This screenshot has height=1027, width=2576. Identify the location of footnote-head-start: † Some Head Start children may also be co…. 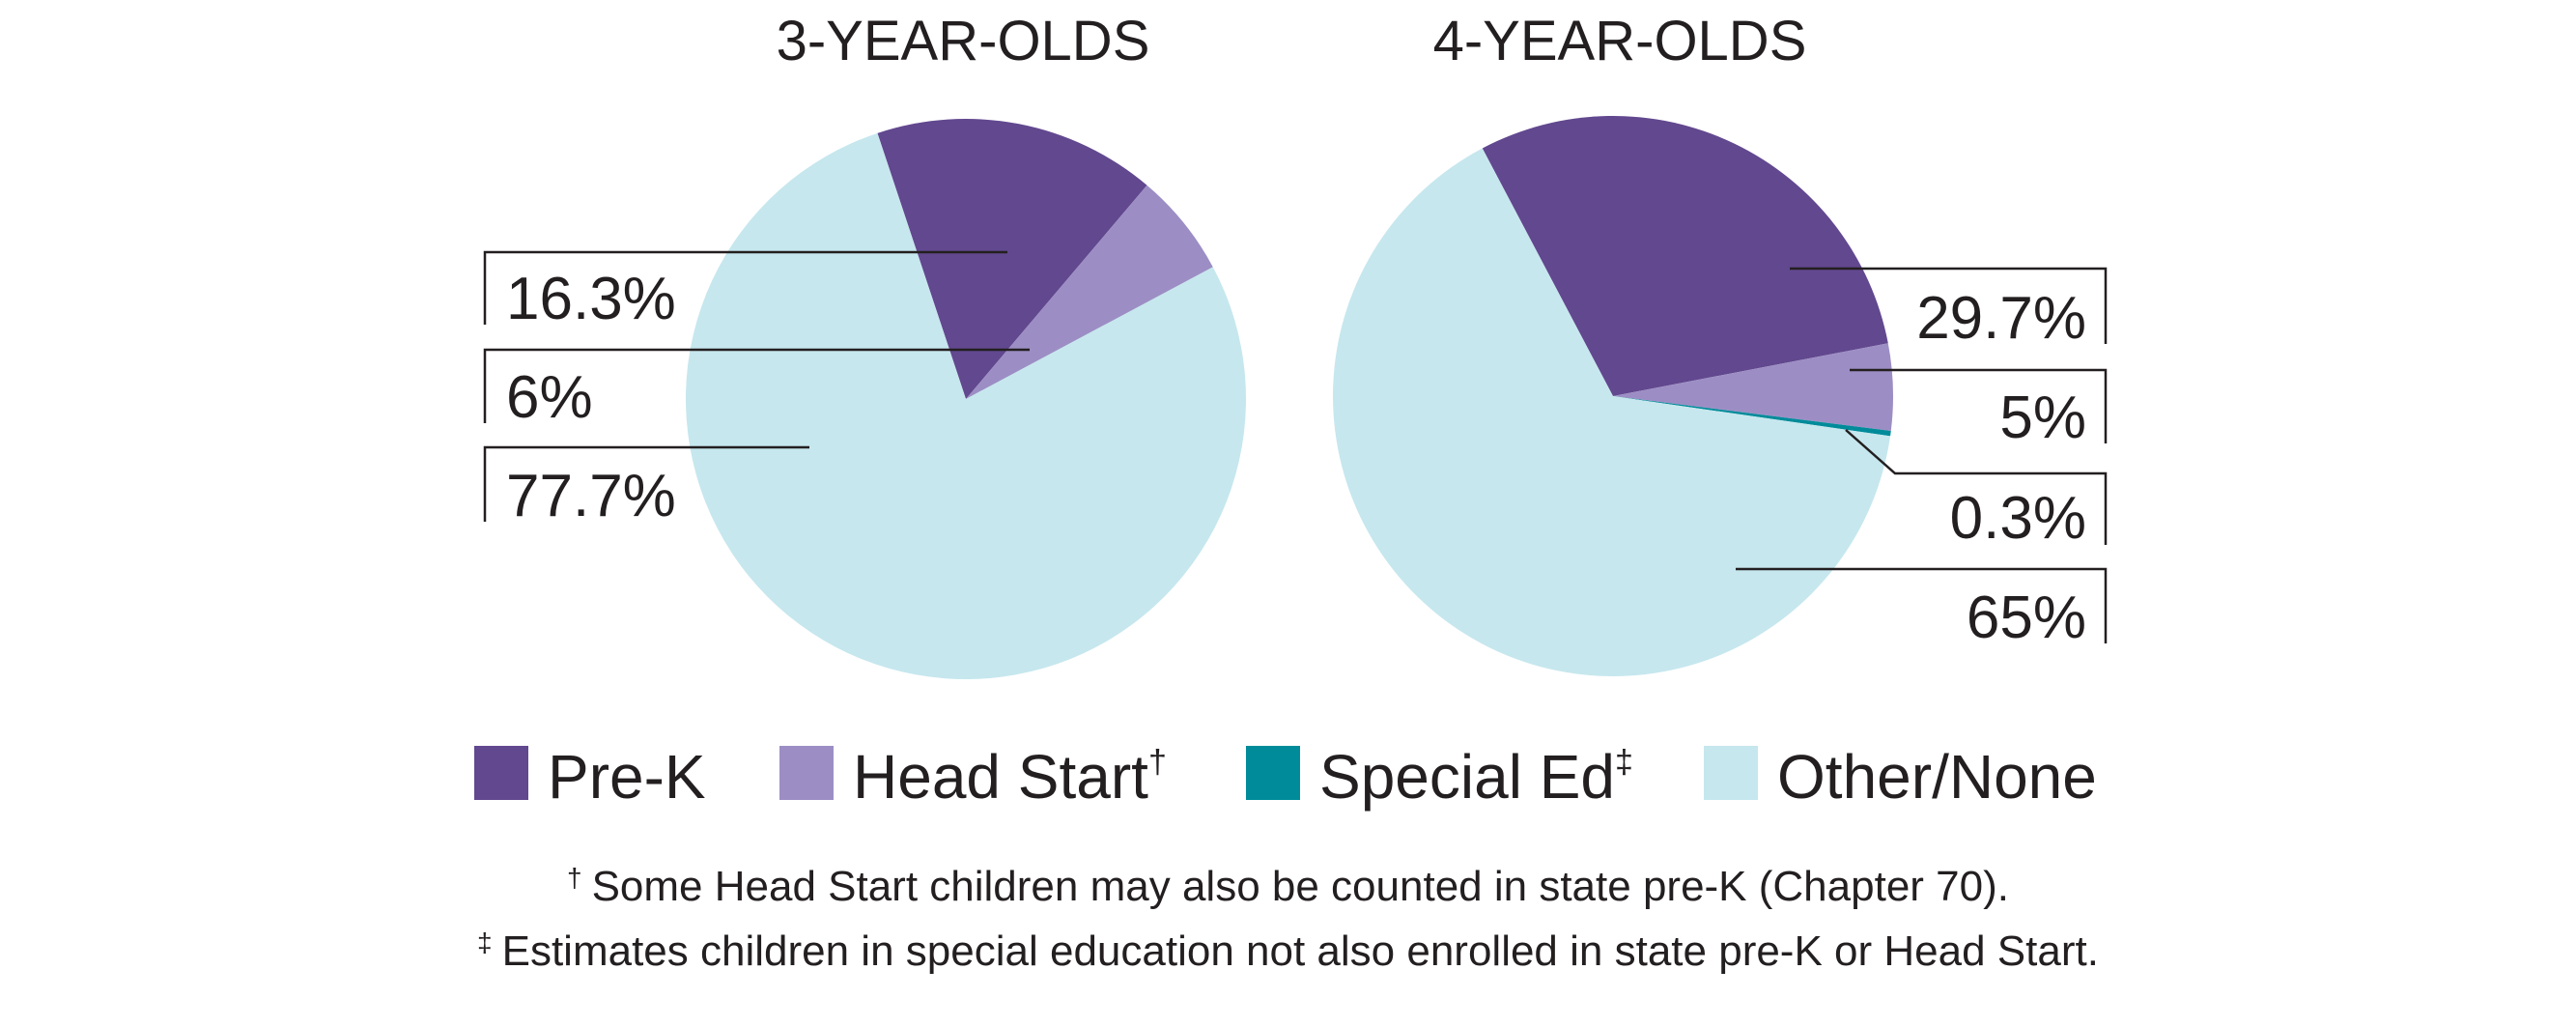
(1288, 882).